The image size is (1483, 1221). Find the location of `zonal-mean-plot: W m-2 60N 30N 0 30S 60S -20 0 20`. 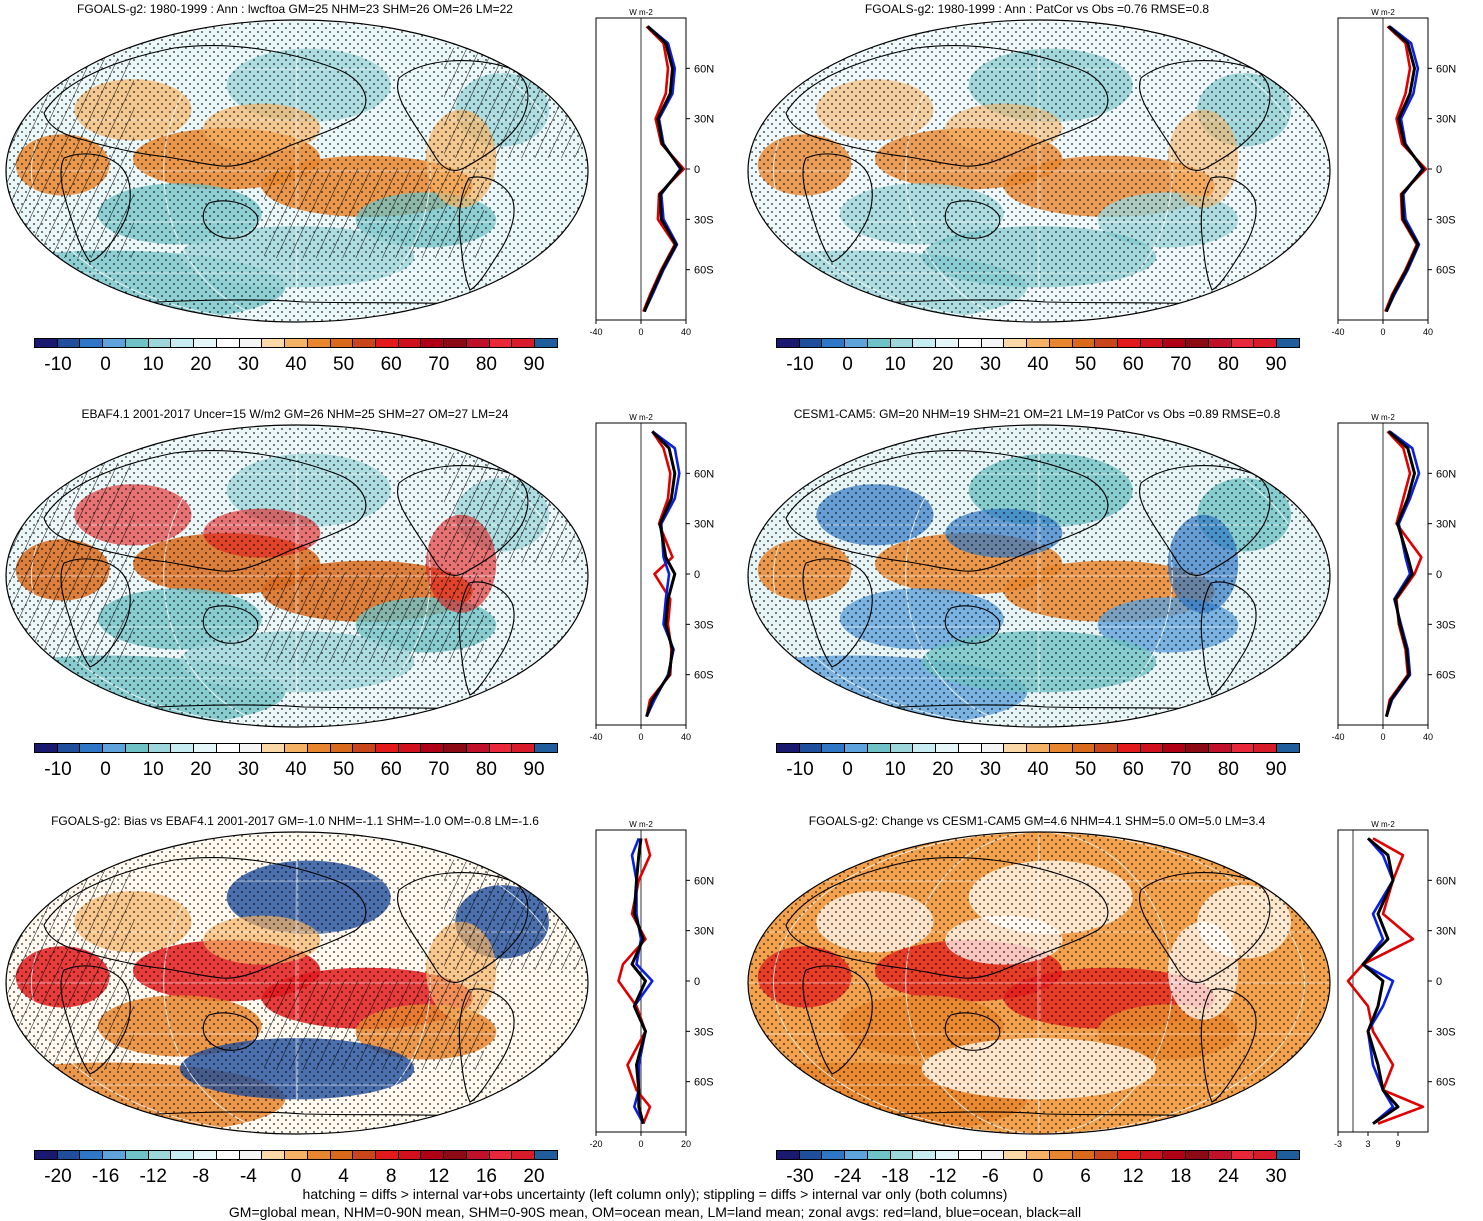

zonal-mean-plot: W m-2 60N 30N 0 30S 60S -20 0 20 is located at coordinates (665, 988).